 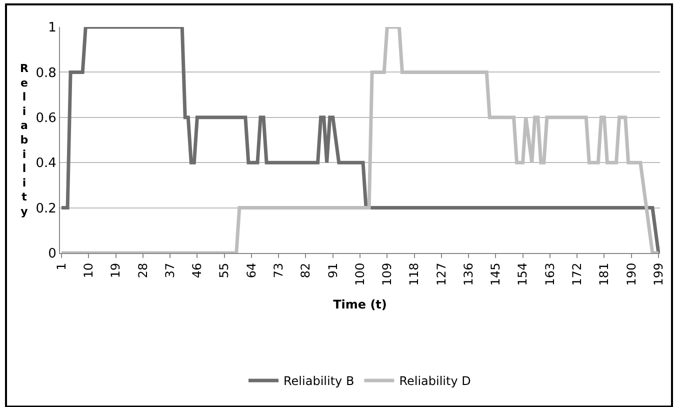 What do you see at coordinates (89, 270) in the screenshot?
I see `x-tick-label: 10` at bounding box center [89, 270].